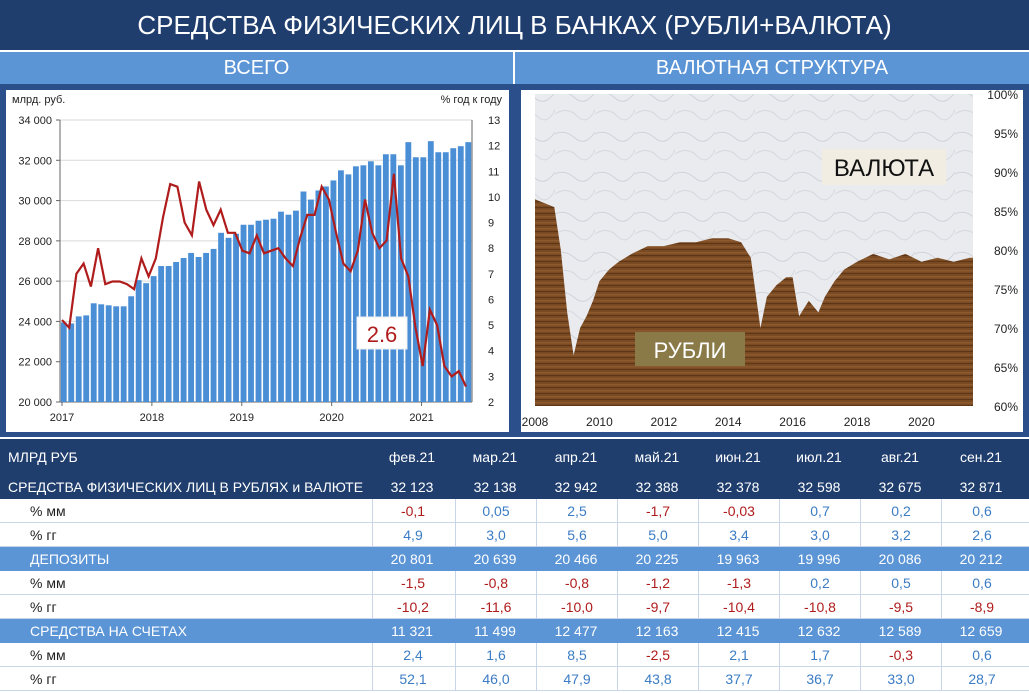 The image size is (1029, 693). What do you see at coordinates (576, 607) in the screenshot?
I see `table-cell: -10,0` at bounding box center [576, 607].